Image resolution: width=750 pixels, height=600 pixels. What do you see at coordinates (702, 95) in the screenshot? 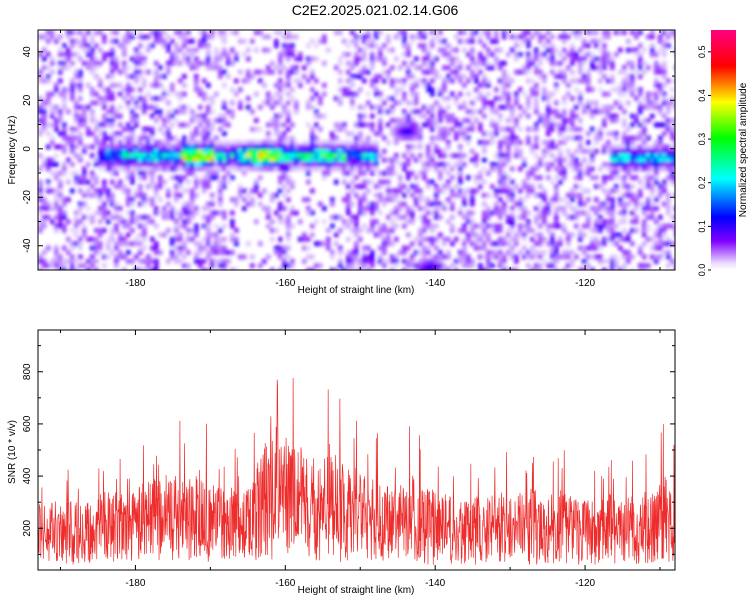
I see `colorbar-tick-label: 0.4` at bounding box center [702, 95].